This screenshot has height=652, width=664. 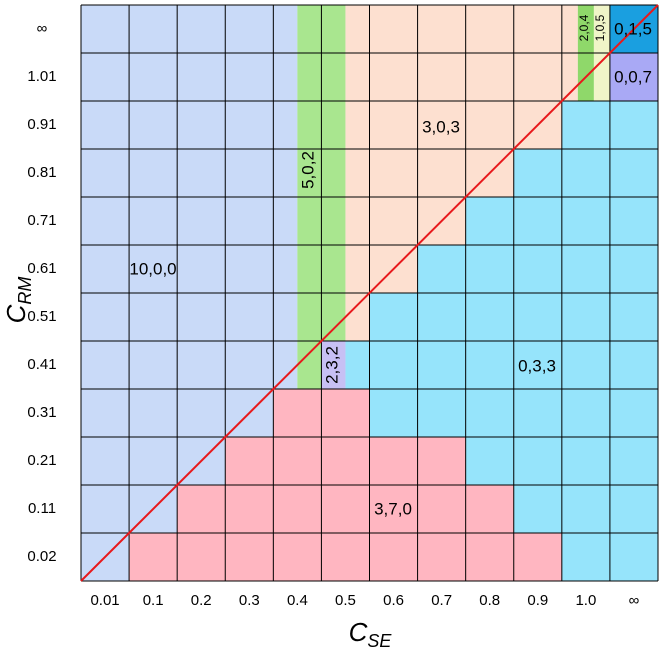 What do you see at coordinates (41, 268) in the screenshot?
I see `y-tick-label: 0.61` at bounding box center [41, 268].